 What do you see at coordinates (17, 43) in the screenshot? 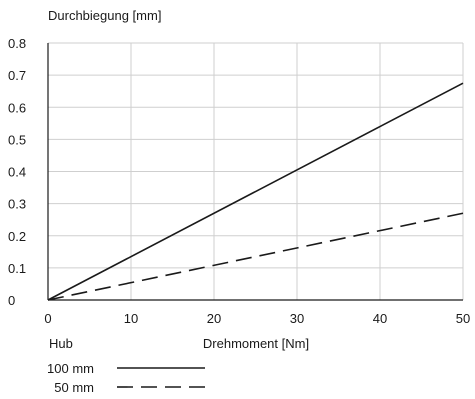
I see `y-tick-label: 0.8` at bounding box center [17, 43].